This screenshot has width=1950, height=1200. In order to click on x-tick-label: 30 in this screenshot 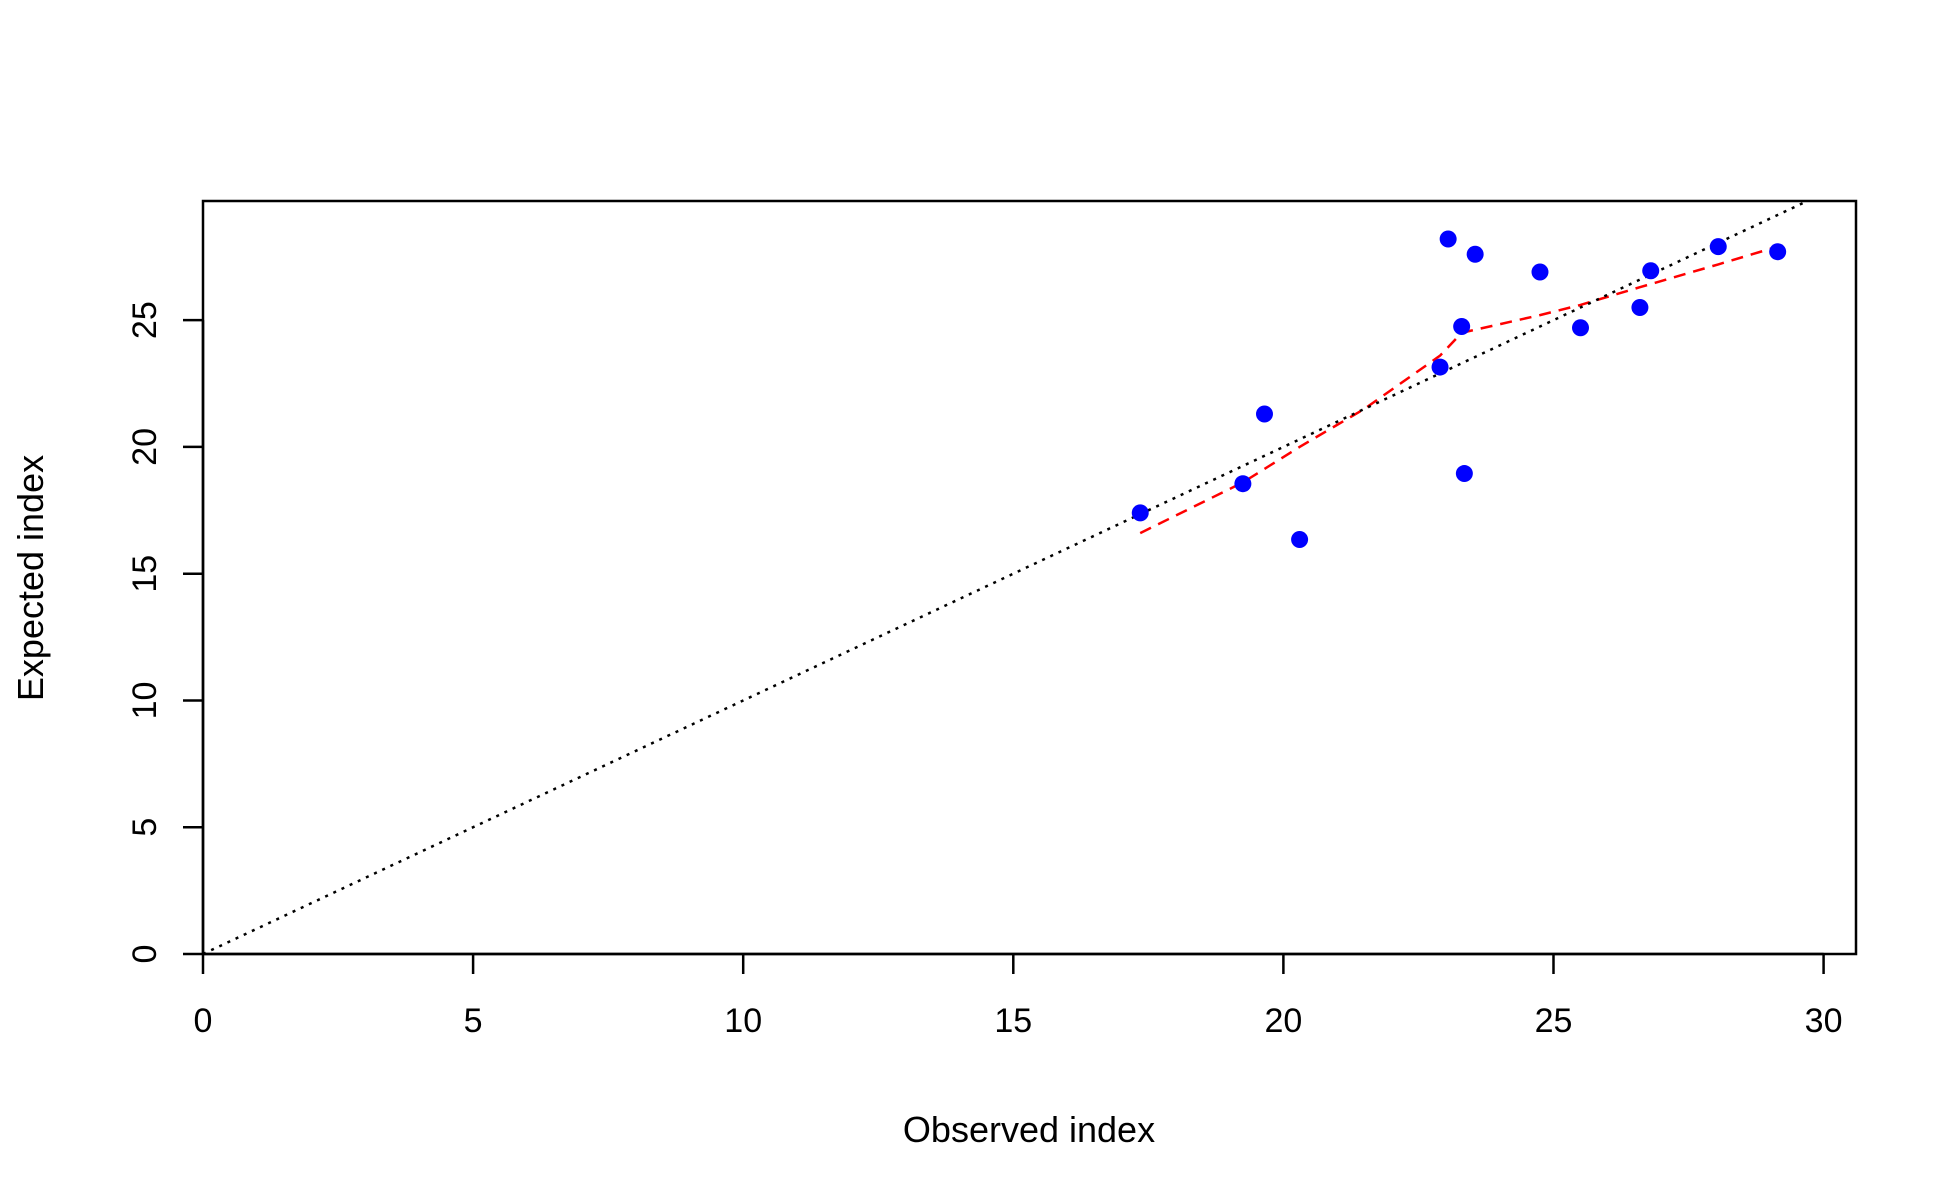, I will do `click(1824, 1021)`.